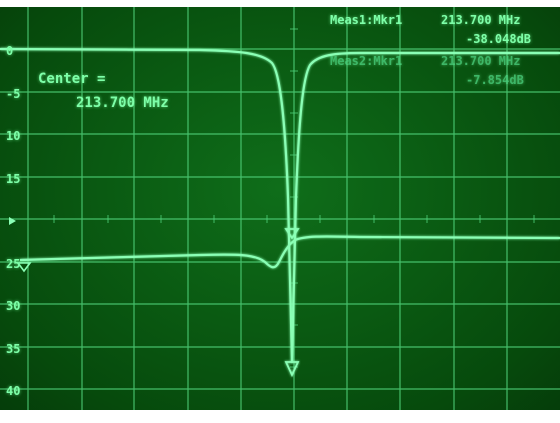 Image resolution: width=560 pixels, height=423 pixels. What do you see at coordinates (122, 103) in the screenshot?
I see `center-frequency: 213.700 MHz` at bounding box center [122, 103].